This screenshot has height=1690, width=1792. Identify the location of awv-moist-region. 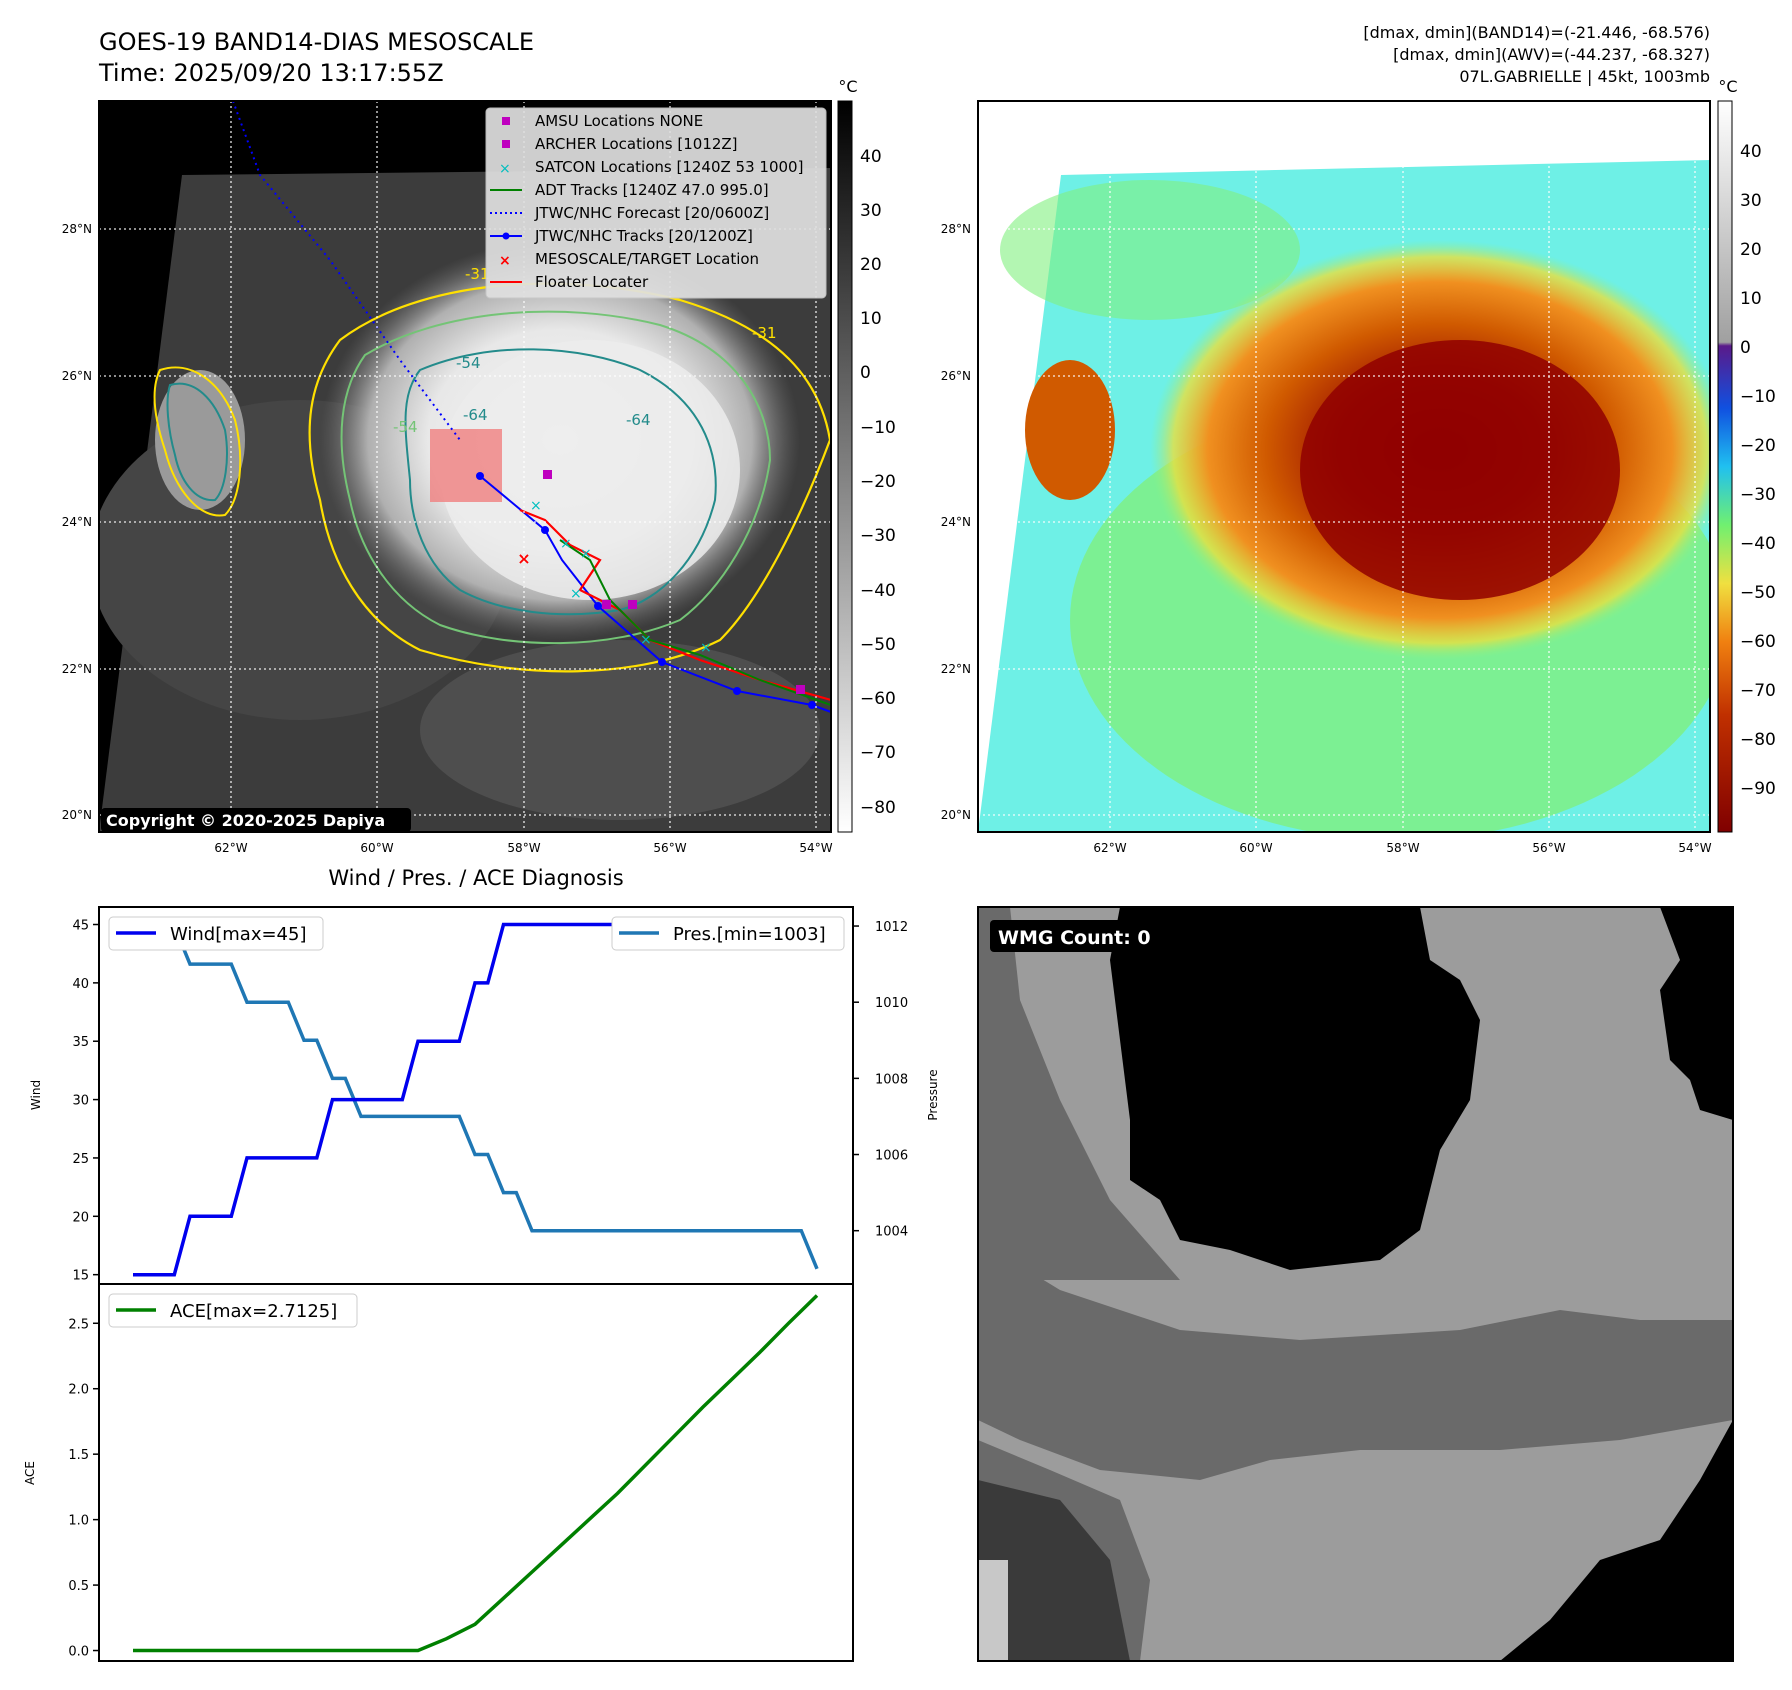
(1150, 250).